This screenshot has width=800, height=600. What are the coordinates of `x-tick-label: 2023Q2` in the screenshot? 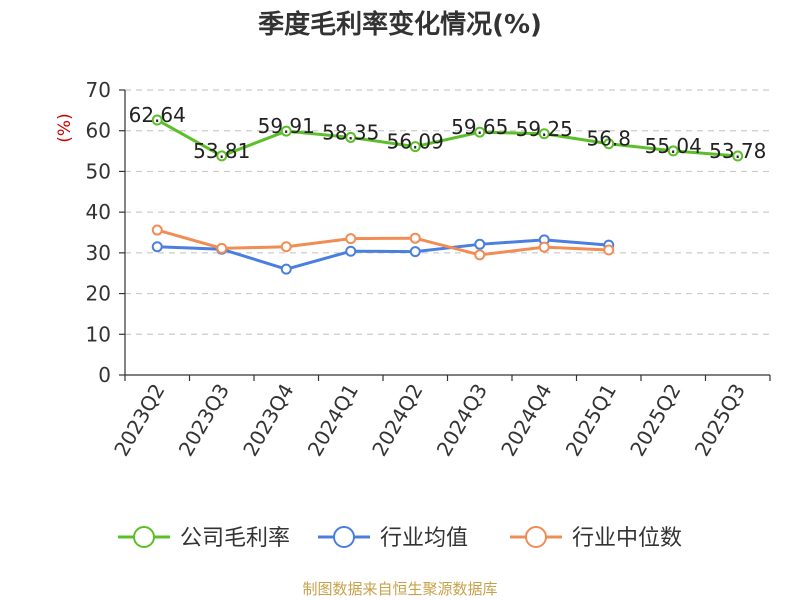 It's located at (139, 420).